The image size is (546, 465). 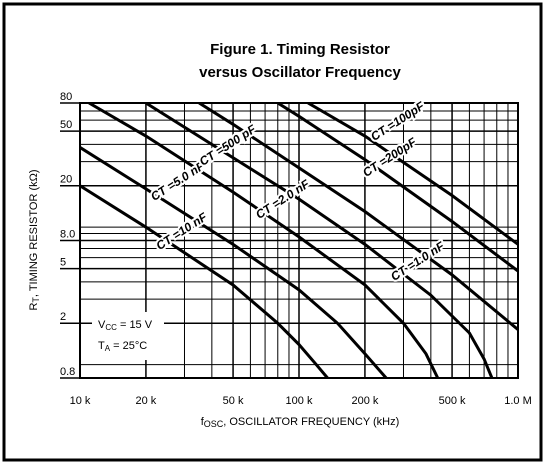 I want to click on y-tick-label: 8.0, so click(x=67, y=234).